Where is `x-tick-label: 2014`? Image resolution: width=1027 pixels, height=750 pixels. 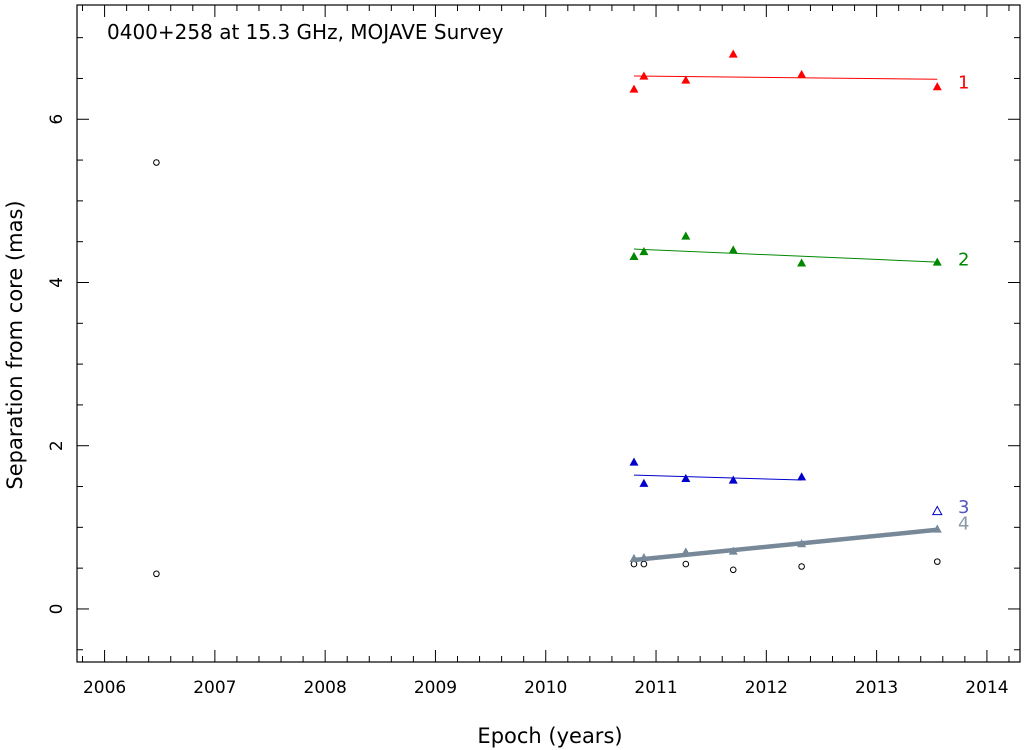
x-tick-label: 2014 is located at coordinates (986, 688).